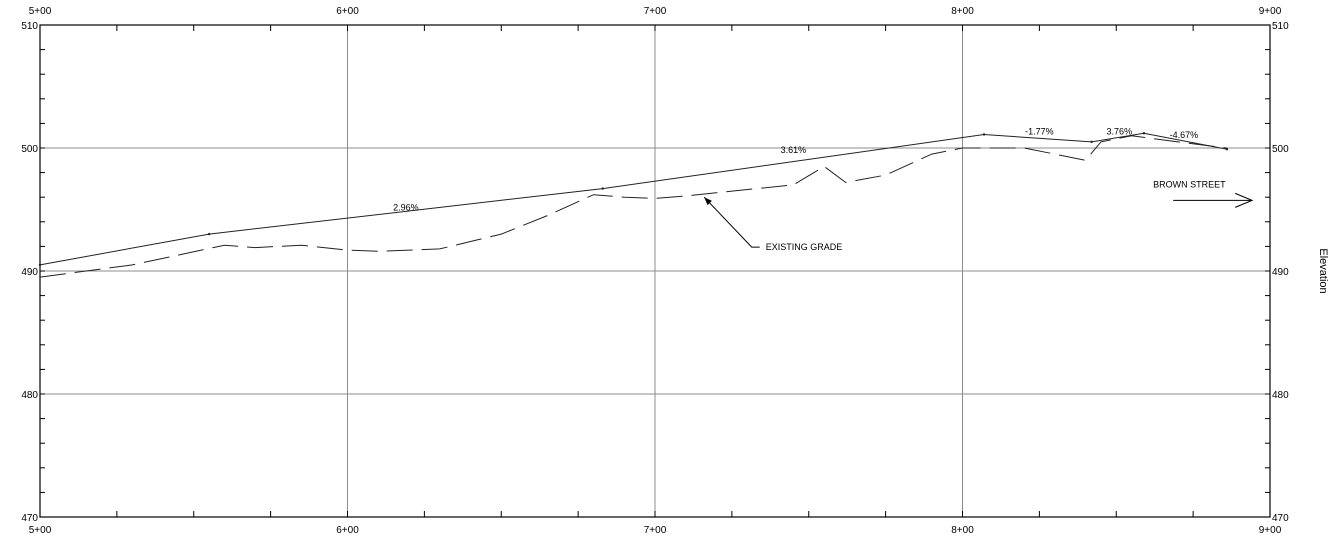  What do you see at coordinates (1280, 149) in the screenshot?
I see `y-tick-label-right: 500` at bounding box center [1280, 149].